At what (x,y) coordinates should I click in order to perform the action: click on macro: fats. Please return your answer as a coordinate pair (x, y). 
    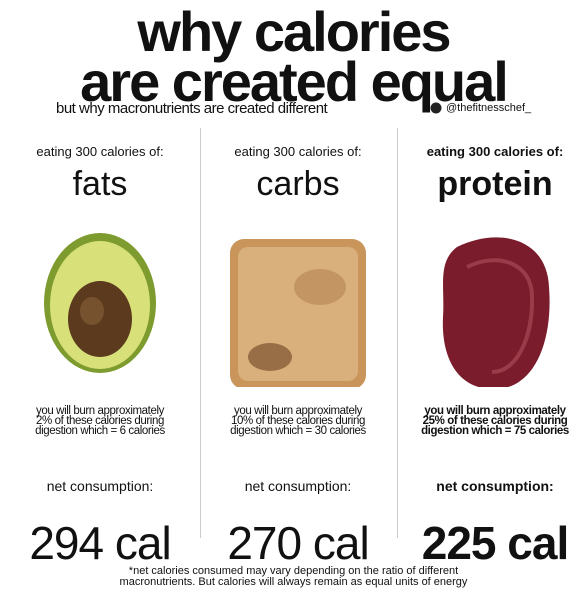
    Looking at the image, I should click on (100, 184).